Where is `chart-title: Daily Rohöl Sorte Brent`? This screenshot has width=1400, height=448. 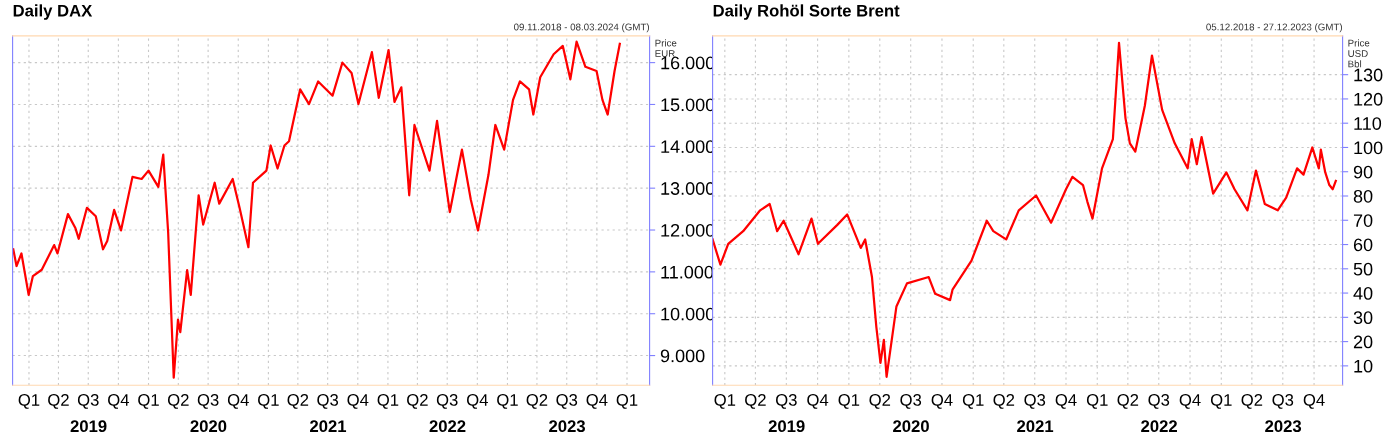
chart-title: Daily Rohöl Sorte Brent is located at coordinates (806, 12).